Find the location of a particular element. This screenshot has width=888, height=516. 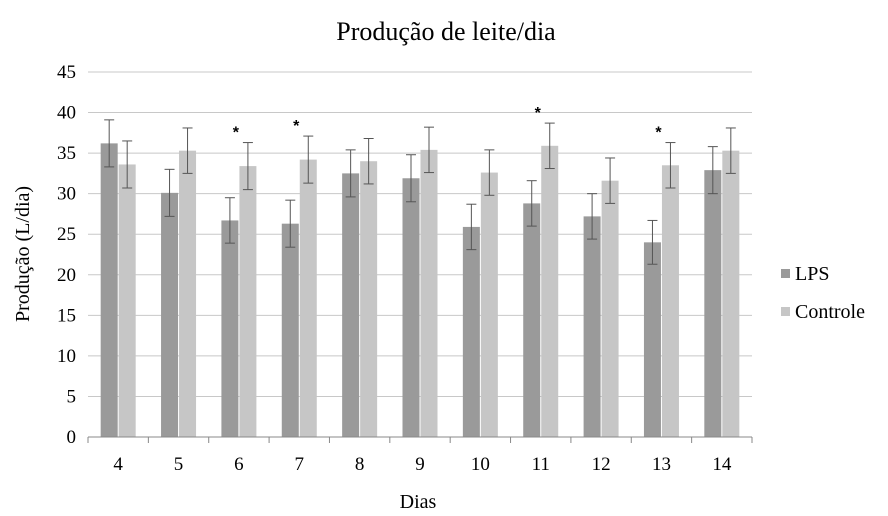

x-tick-label: 8 is located at coordinates (360, 464).